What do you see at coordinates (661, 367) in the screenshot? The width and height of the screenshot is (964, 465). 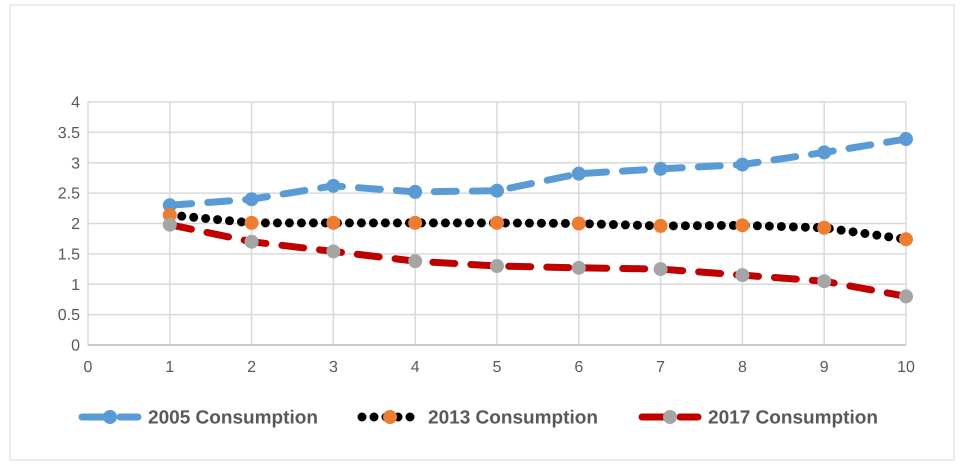 I see `x-tick-label: 7` at bounding box center [661, 367].